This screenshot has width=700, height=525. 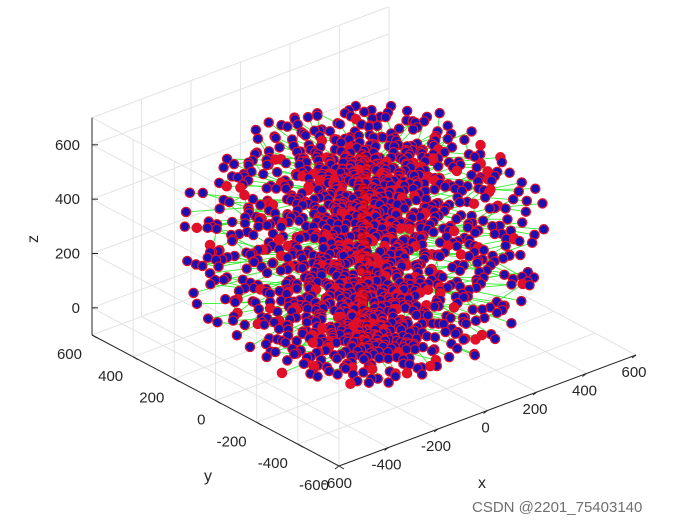 What do you see at coordinates (273, 463) in the screenshot?
I see `y-tick-label: -400` at bounding box center [273, 463].